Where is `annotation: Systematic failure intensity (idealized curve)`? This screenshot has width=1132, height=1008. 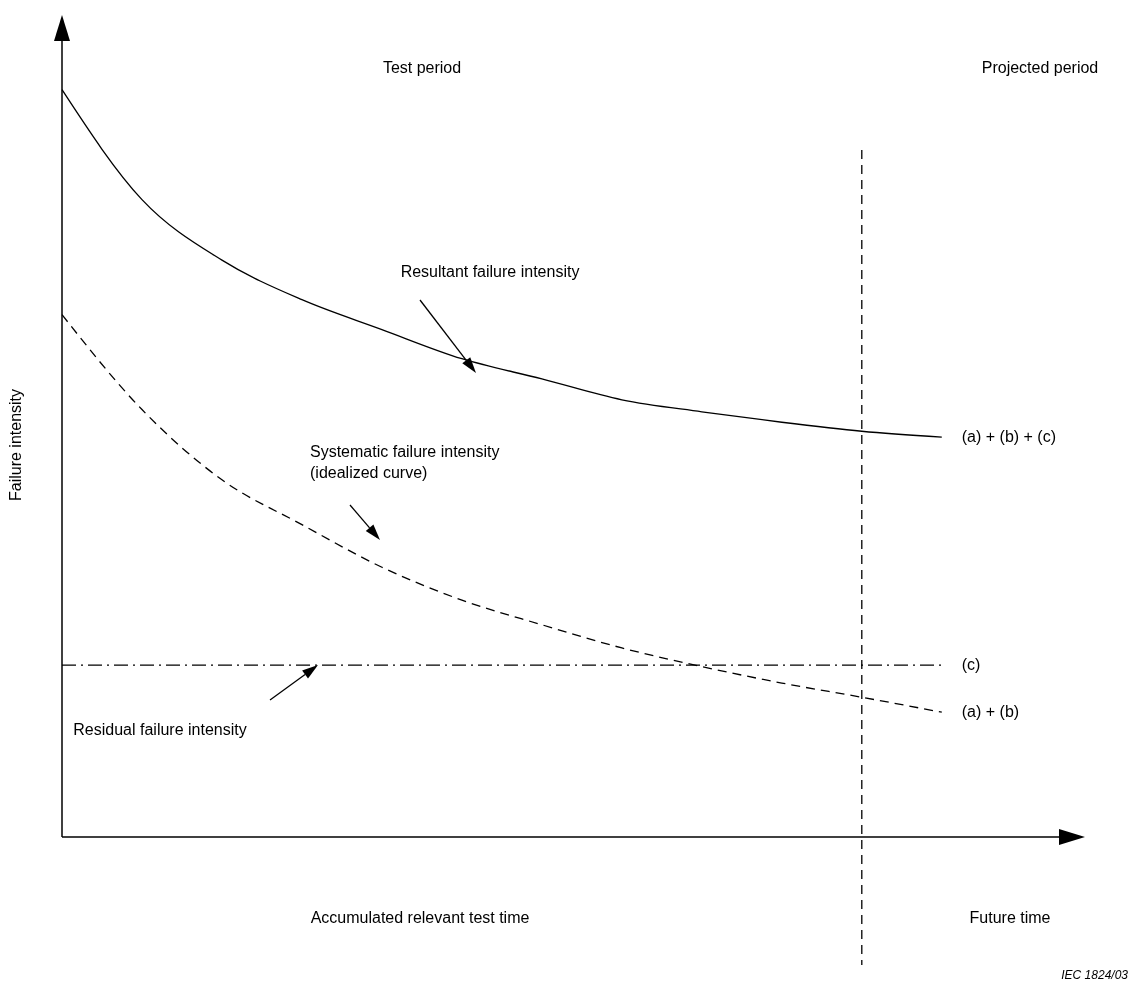
annotation: Systematic failure intensity (idealized curve) is located at coordinates (405, 462).